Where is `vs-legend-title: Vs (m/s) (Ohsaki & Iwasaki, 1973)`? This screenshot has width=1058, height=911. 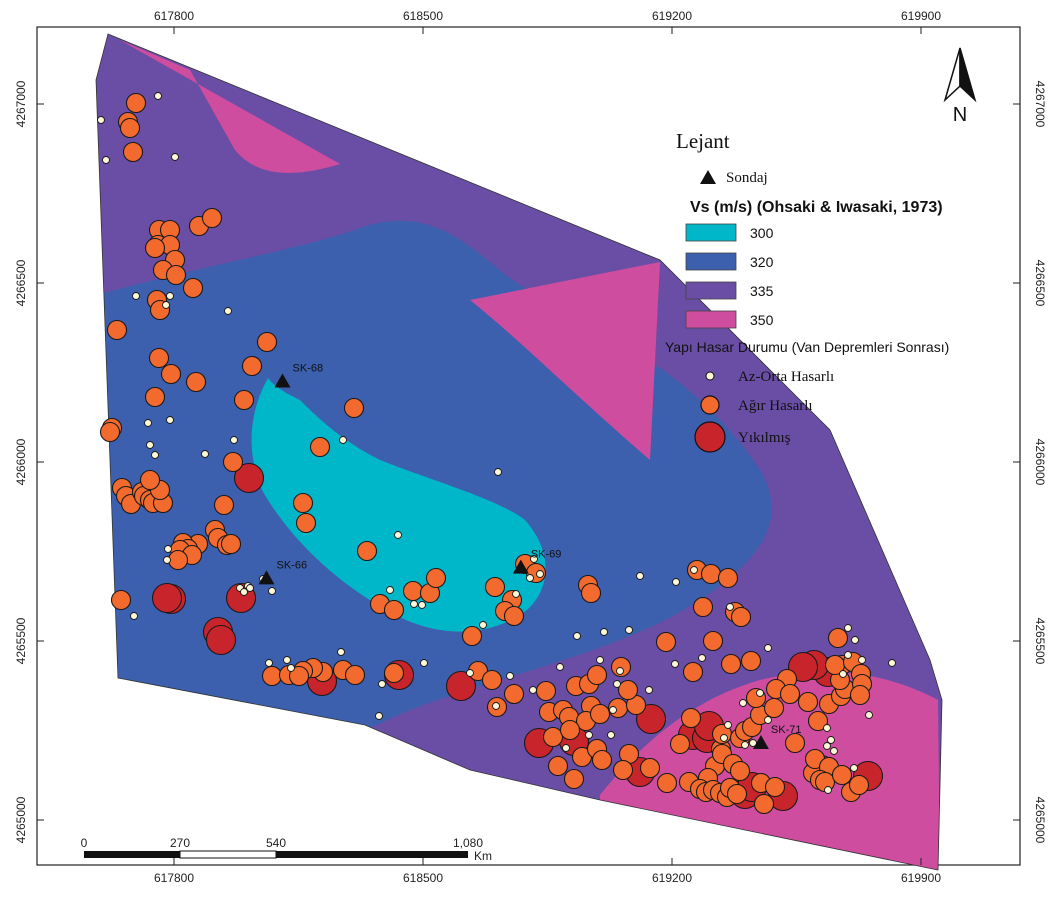 vs-legend-title: Vs (m/s) (Ohsaki & Iwasaki, 1973) is located at coordinates (816, 207).